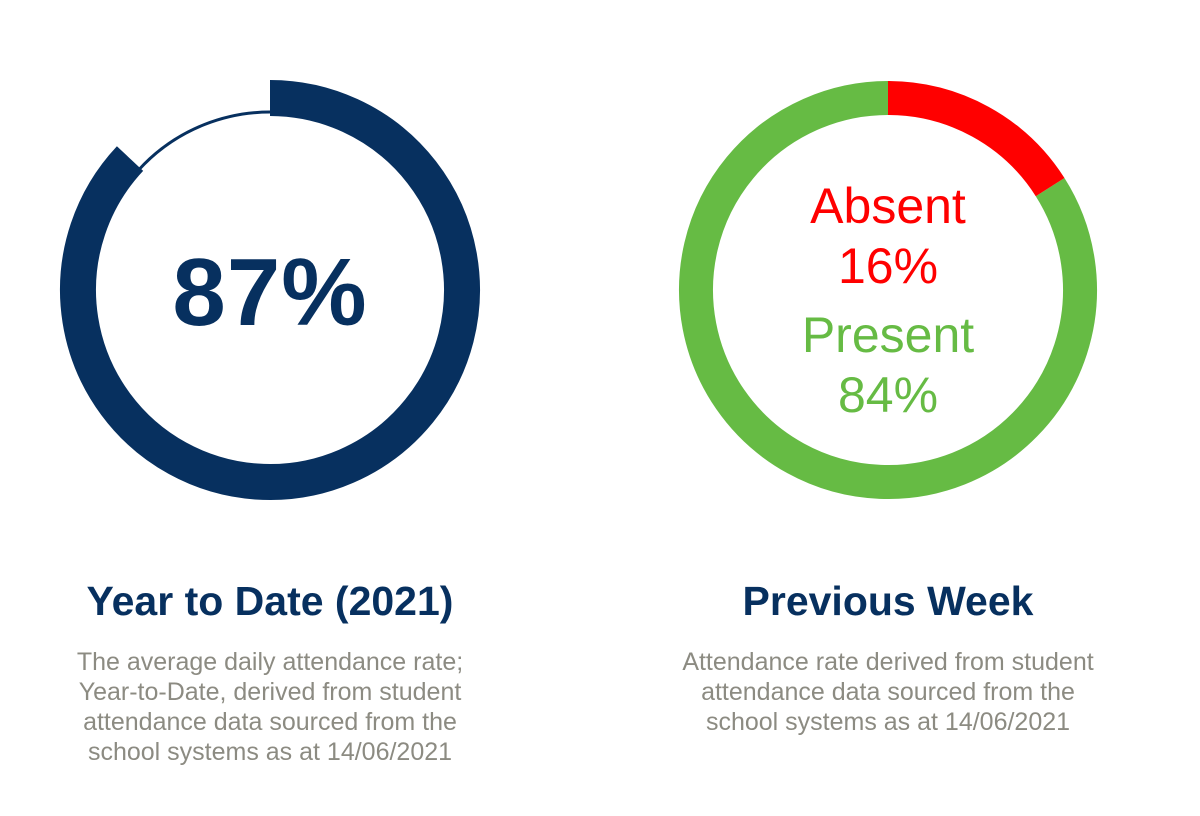 This screenshot has height=816, width=1200. Describe the element at coordinates (888, 395) in the screenshot. I see `present-value: 84%` at that location.